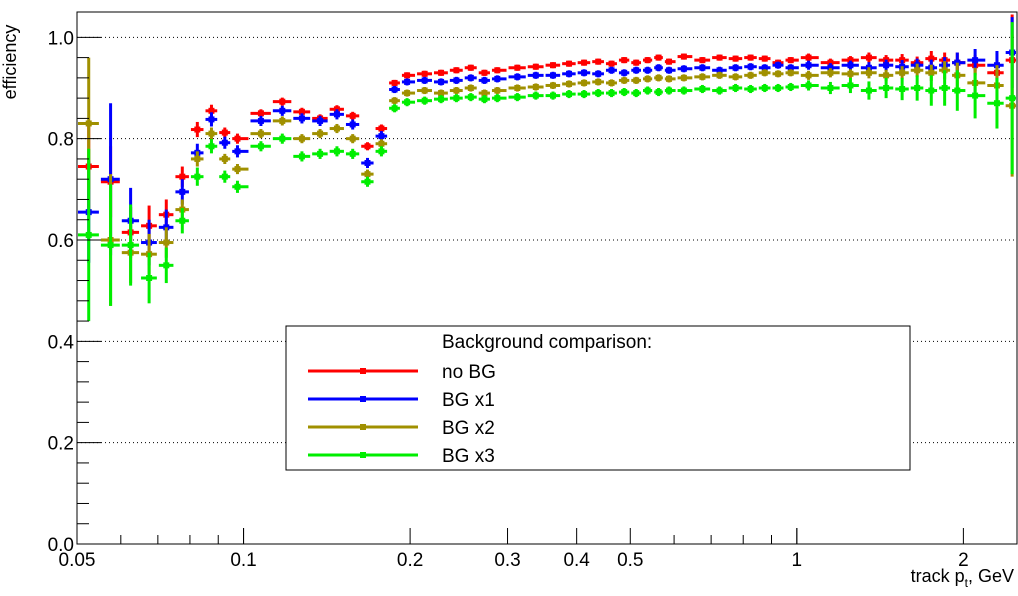 Image resolution: width=1018 pixels, height=596 pixels. Describe the element at coordinates (469, 372) in the screenshot. I see `legend-entry-label: no BG` at that location.